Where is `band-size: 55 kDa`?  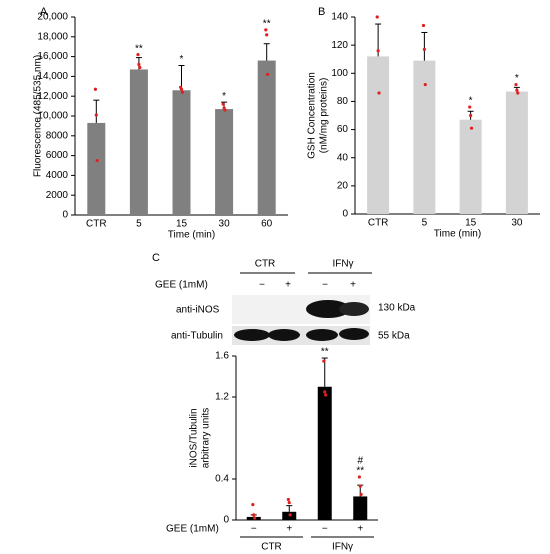
band-size: 55 kDa is located at coordinates (394, 336).